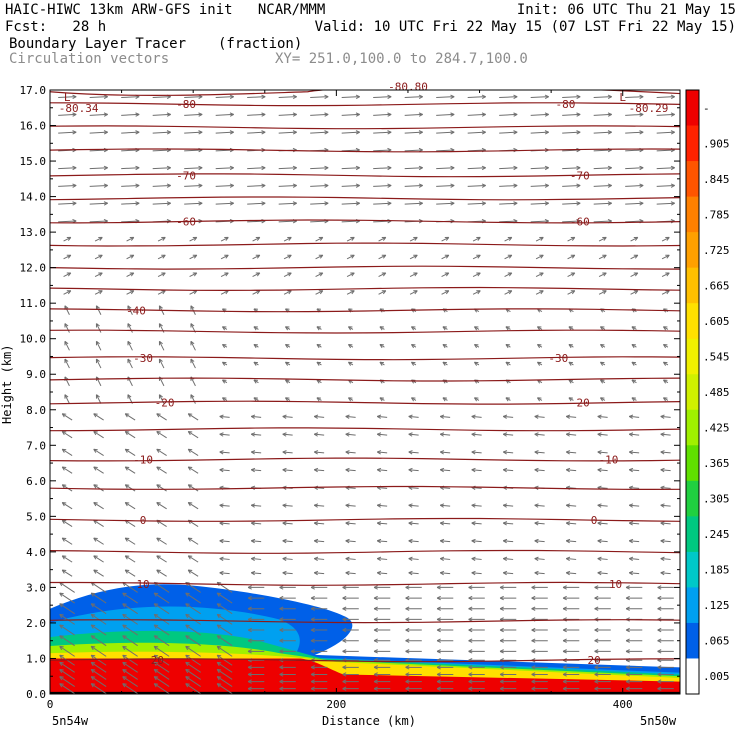 The height and width of the screenshot is (740, 740). What do you see at coordinates (157, 660) in the screenshot?
I see `contour-label: 20` at bounding box center [157, 660].